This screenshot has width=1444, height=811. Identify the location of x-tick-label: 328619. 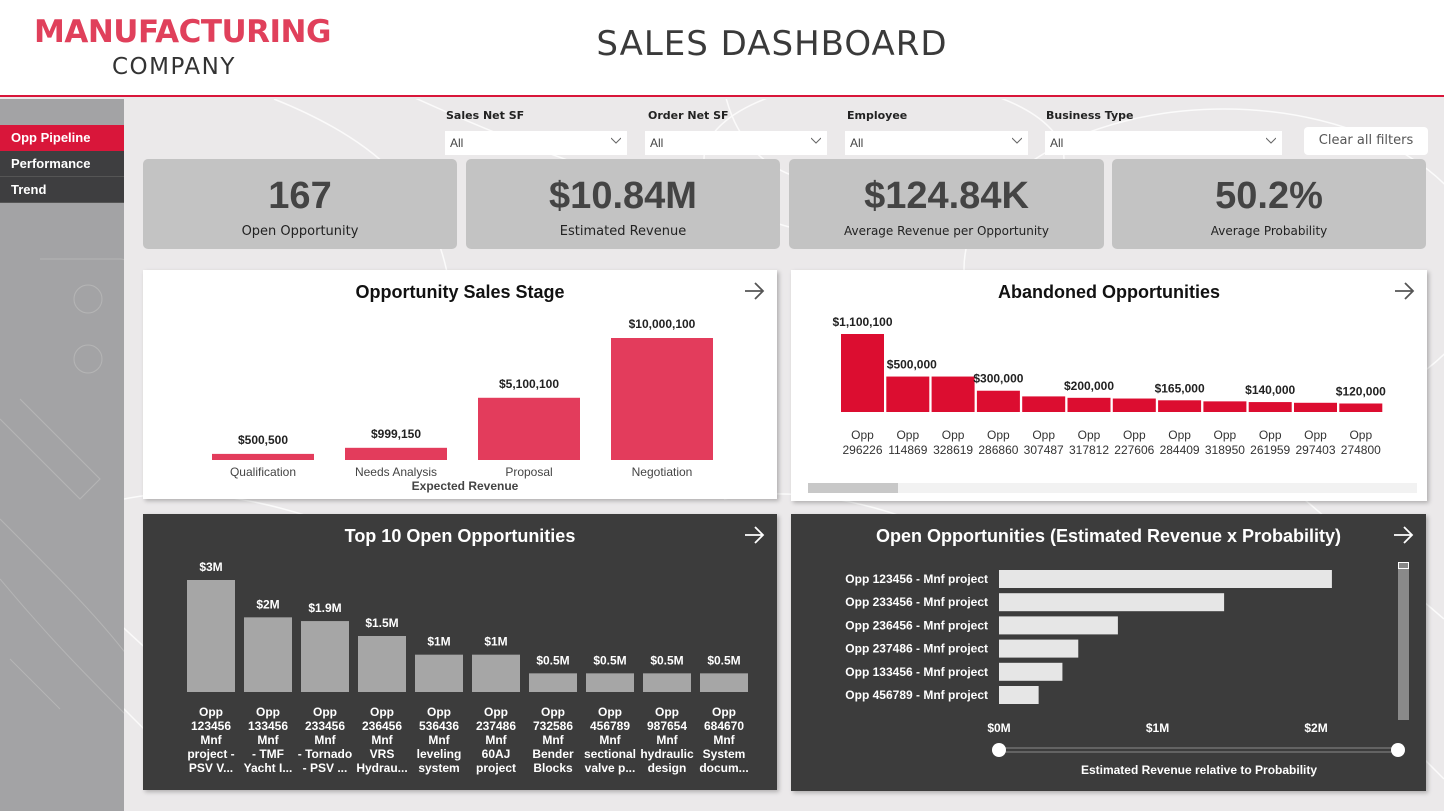
(953, 450).